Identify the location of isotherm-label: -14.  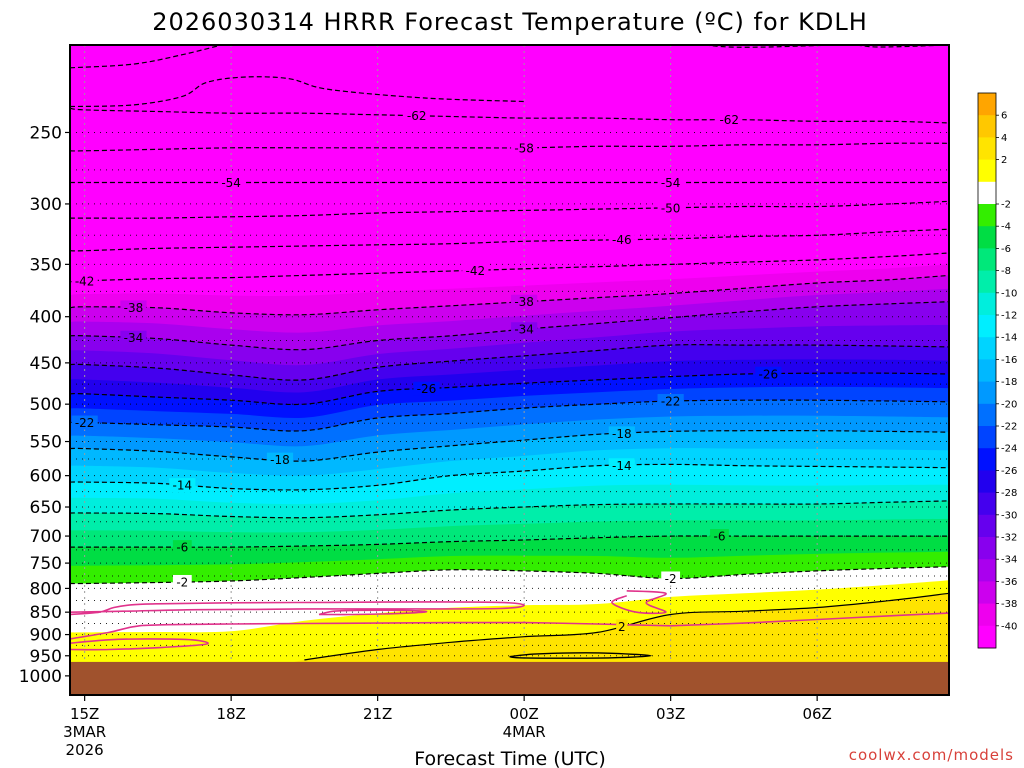
(622, 466).